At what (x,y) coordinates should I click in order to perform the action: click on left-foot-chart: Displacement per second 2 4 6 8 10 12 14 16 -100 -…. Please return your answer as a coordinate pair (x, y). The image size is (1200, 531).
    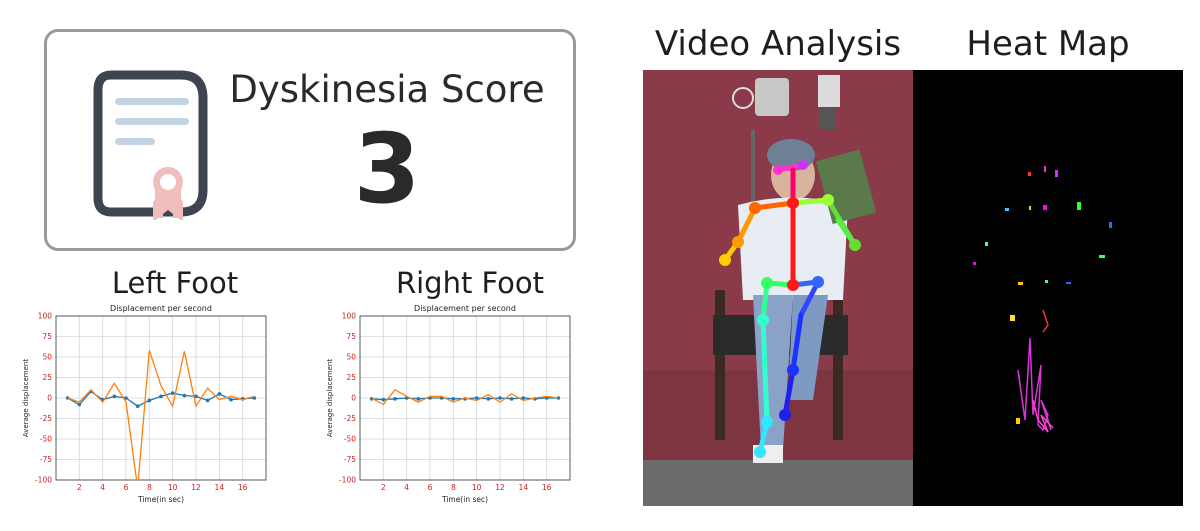
    Looking at the image, I should click on (144, 404).